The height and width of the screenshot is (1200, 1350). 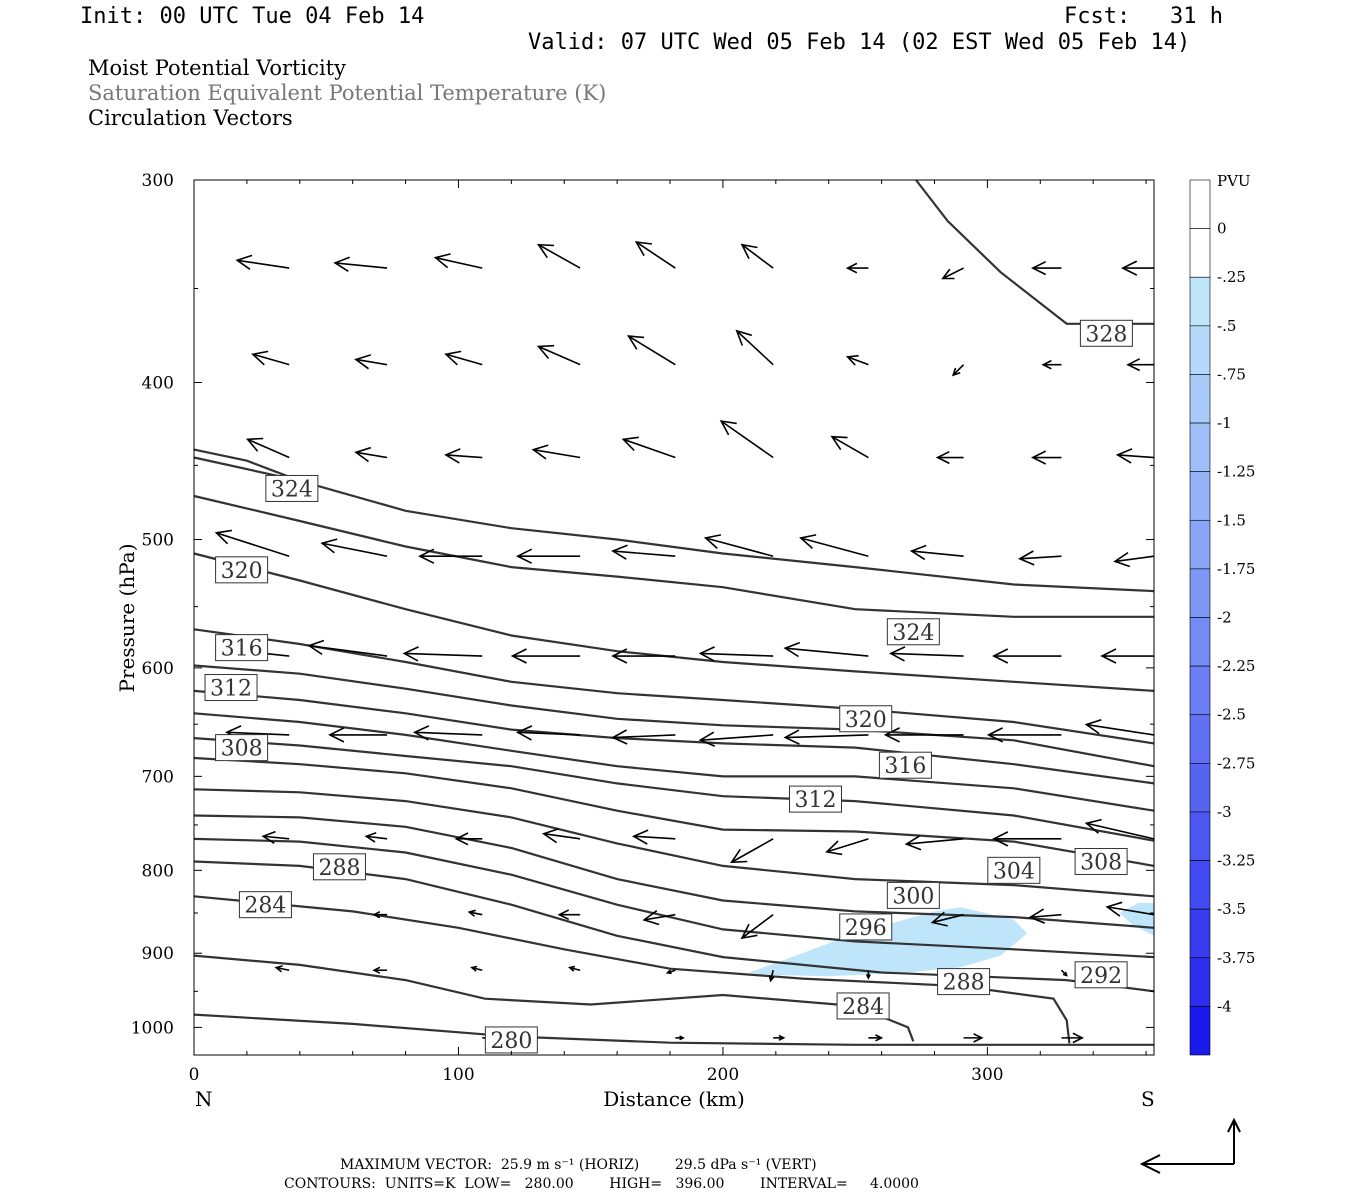 I want to click on colorbar-level-label: -2, so click(x=1224, y=618).